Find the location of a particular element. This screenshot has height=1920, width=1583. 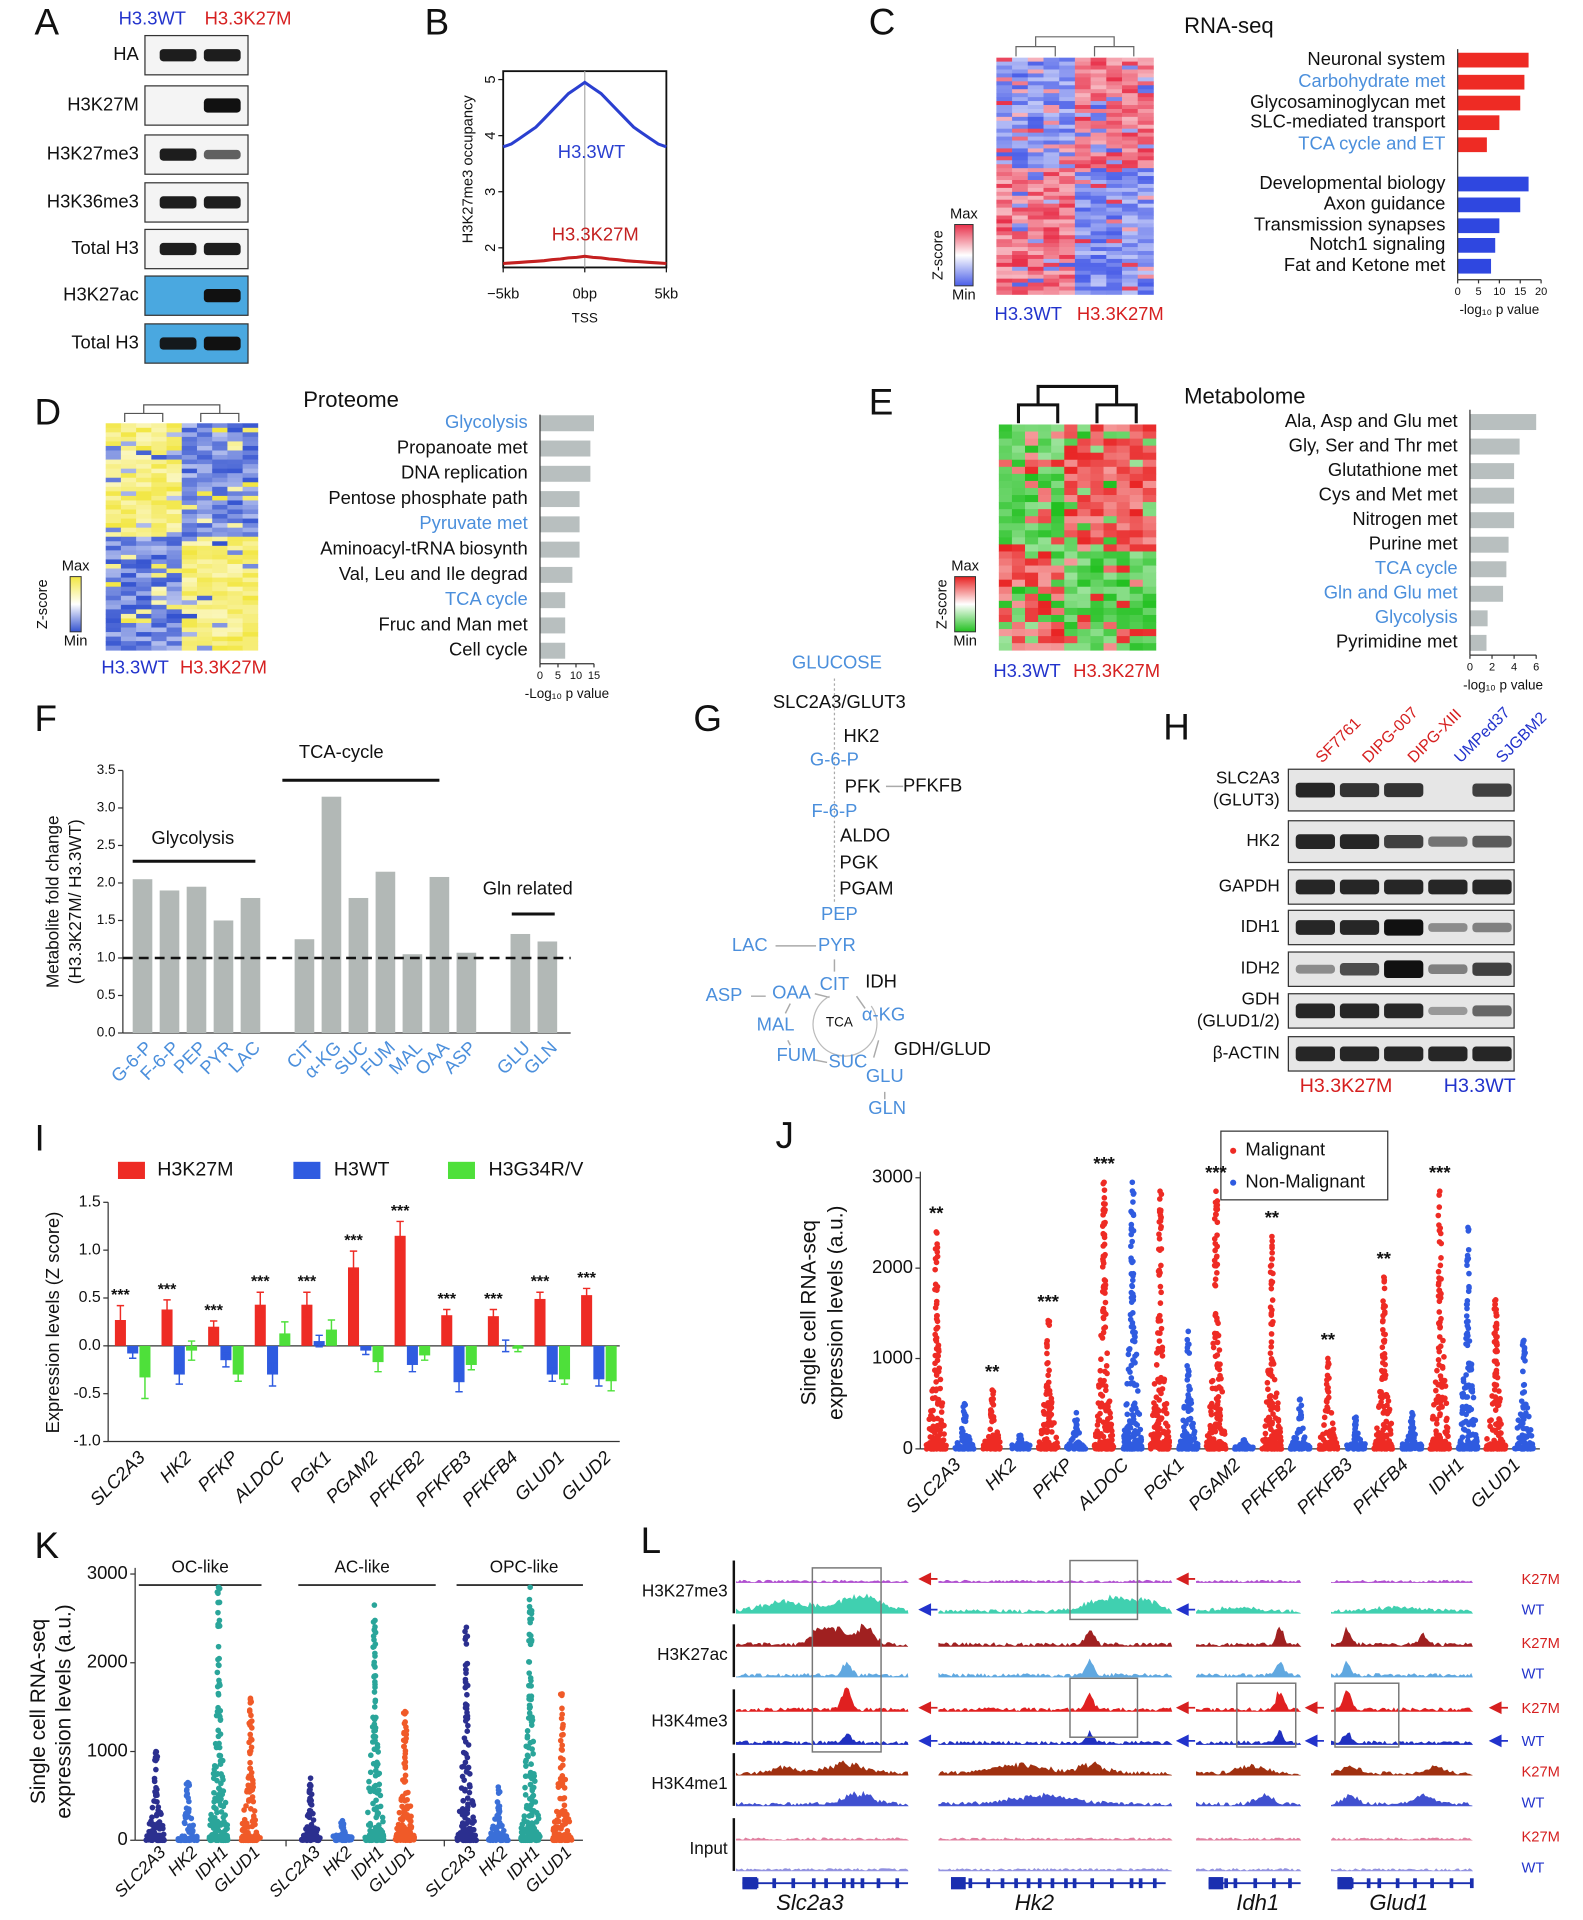

significance: ** is located at coordinates (936, 1213).